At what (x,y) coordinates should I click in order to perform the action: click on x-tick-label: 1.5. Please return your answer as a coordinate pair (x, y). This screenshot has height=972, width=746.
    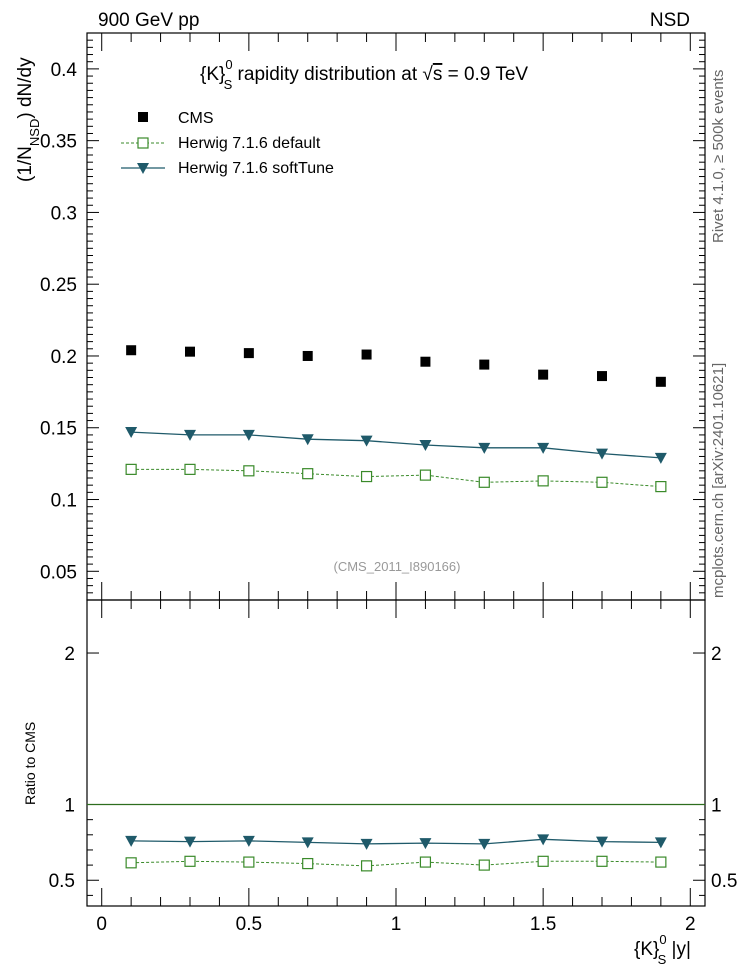
    Looking at the image, I should click on (543, 924).